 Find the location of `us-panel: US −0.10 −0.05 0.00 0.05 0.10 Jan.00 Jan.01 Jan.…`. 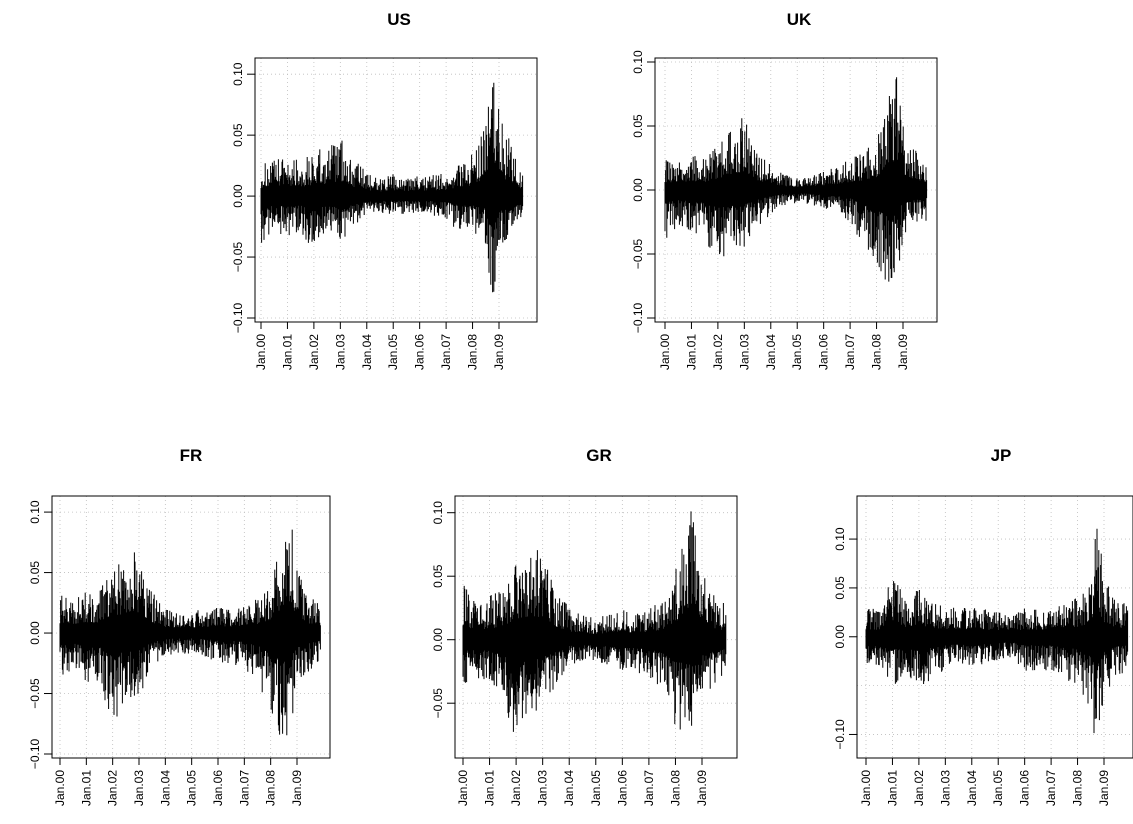

us-panel: US −0.10 −0.05 0.00 0.05 0.10 Jan.00 Jan.01 Jan.… is located at coordinates (384, 190).